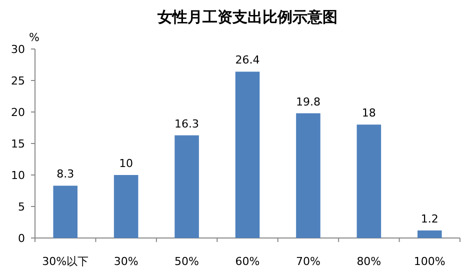 This screenshot has height=276, width=469. Describe the element at coordinates (34, 37) in the screenshot. I see `y-axis-title: %` at that location.